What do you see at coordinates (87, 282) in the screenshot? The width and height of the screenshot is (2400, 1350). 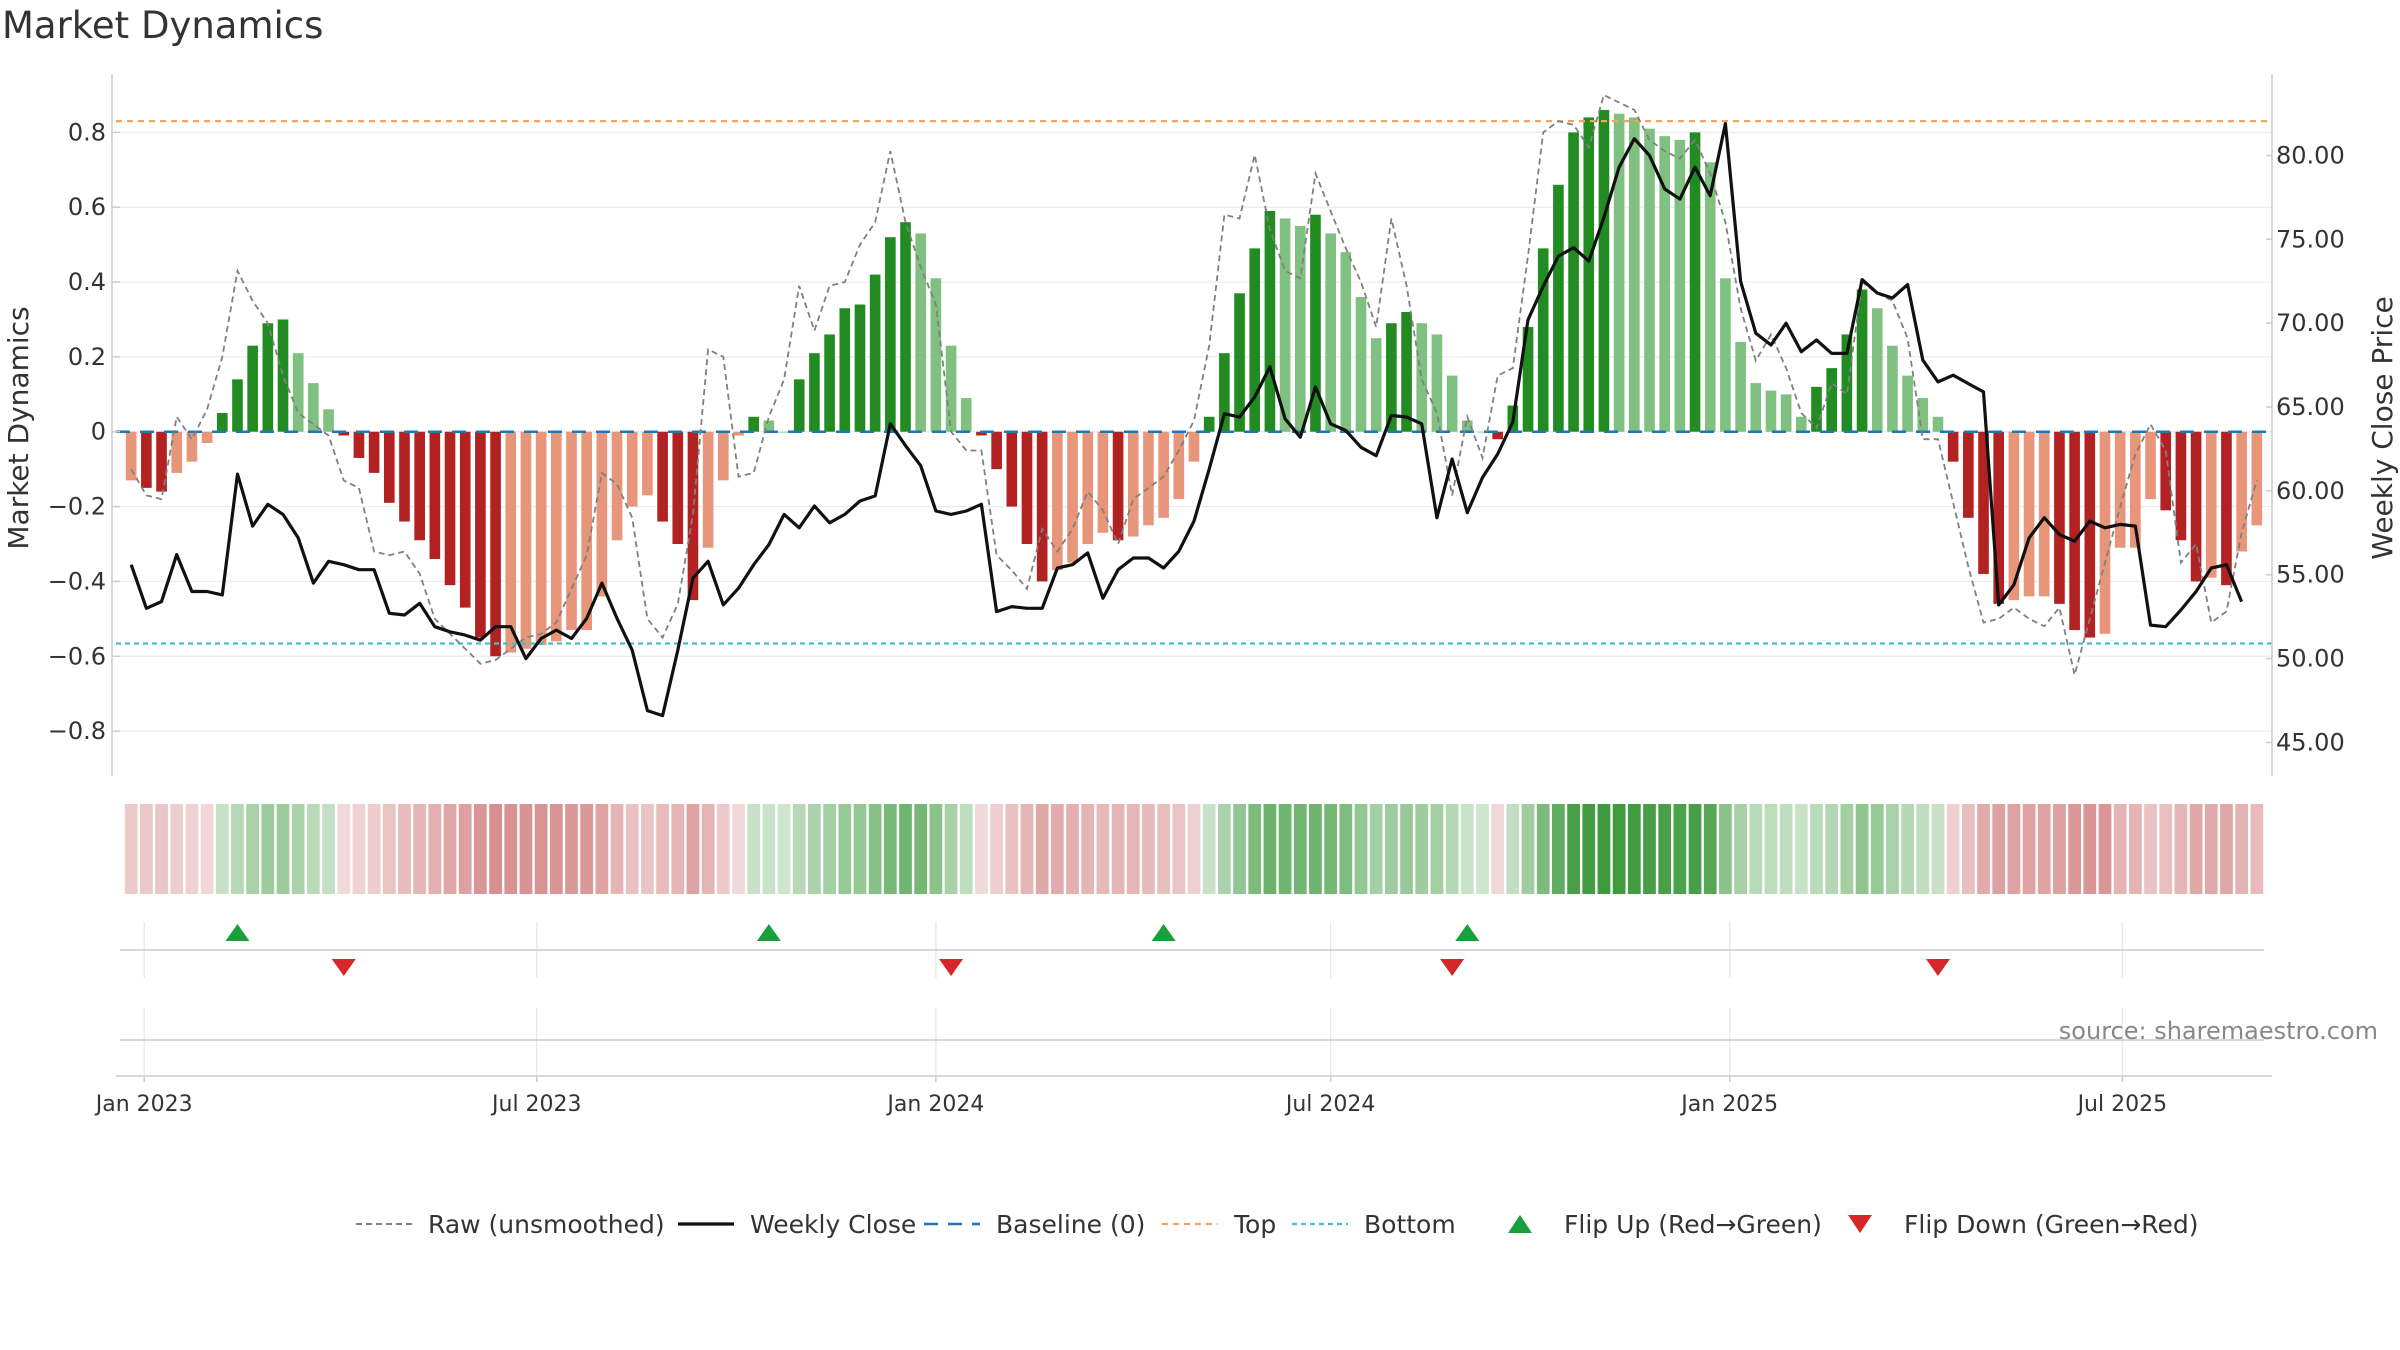 I see `y-tick-label: 0.4` at bounding box center [87, 282].